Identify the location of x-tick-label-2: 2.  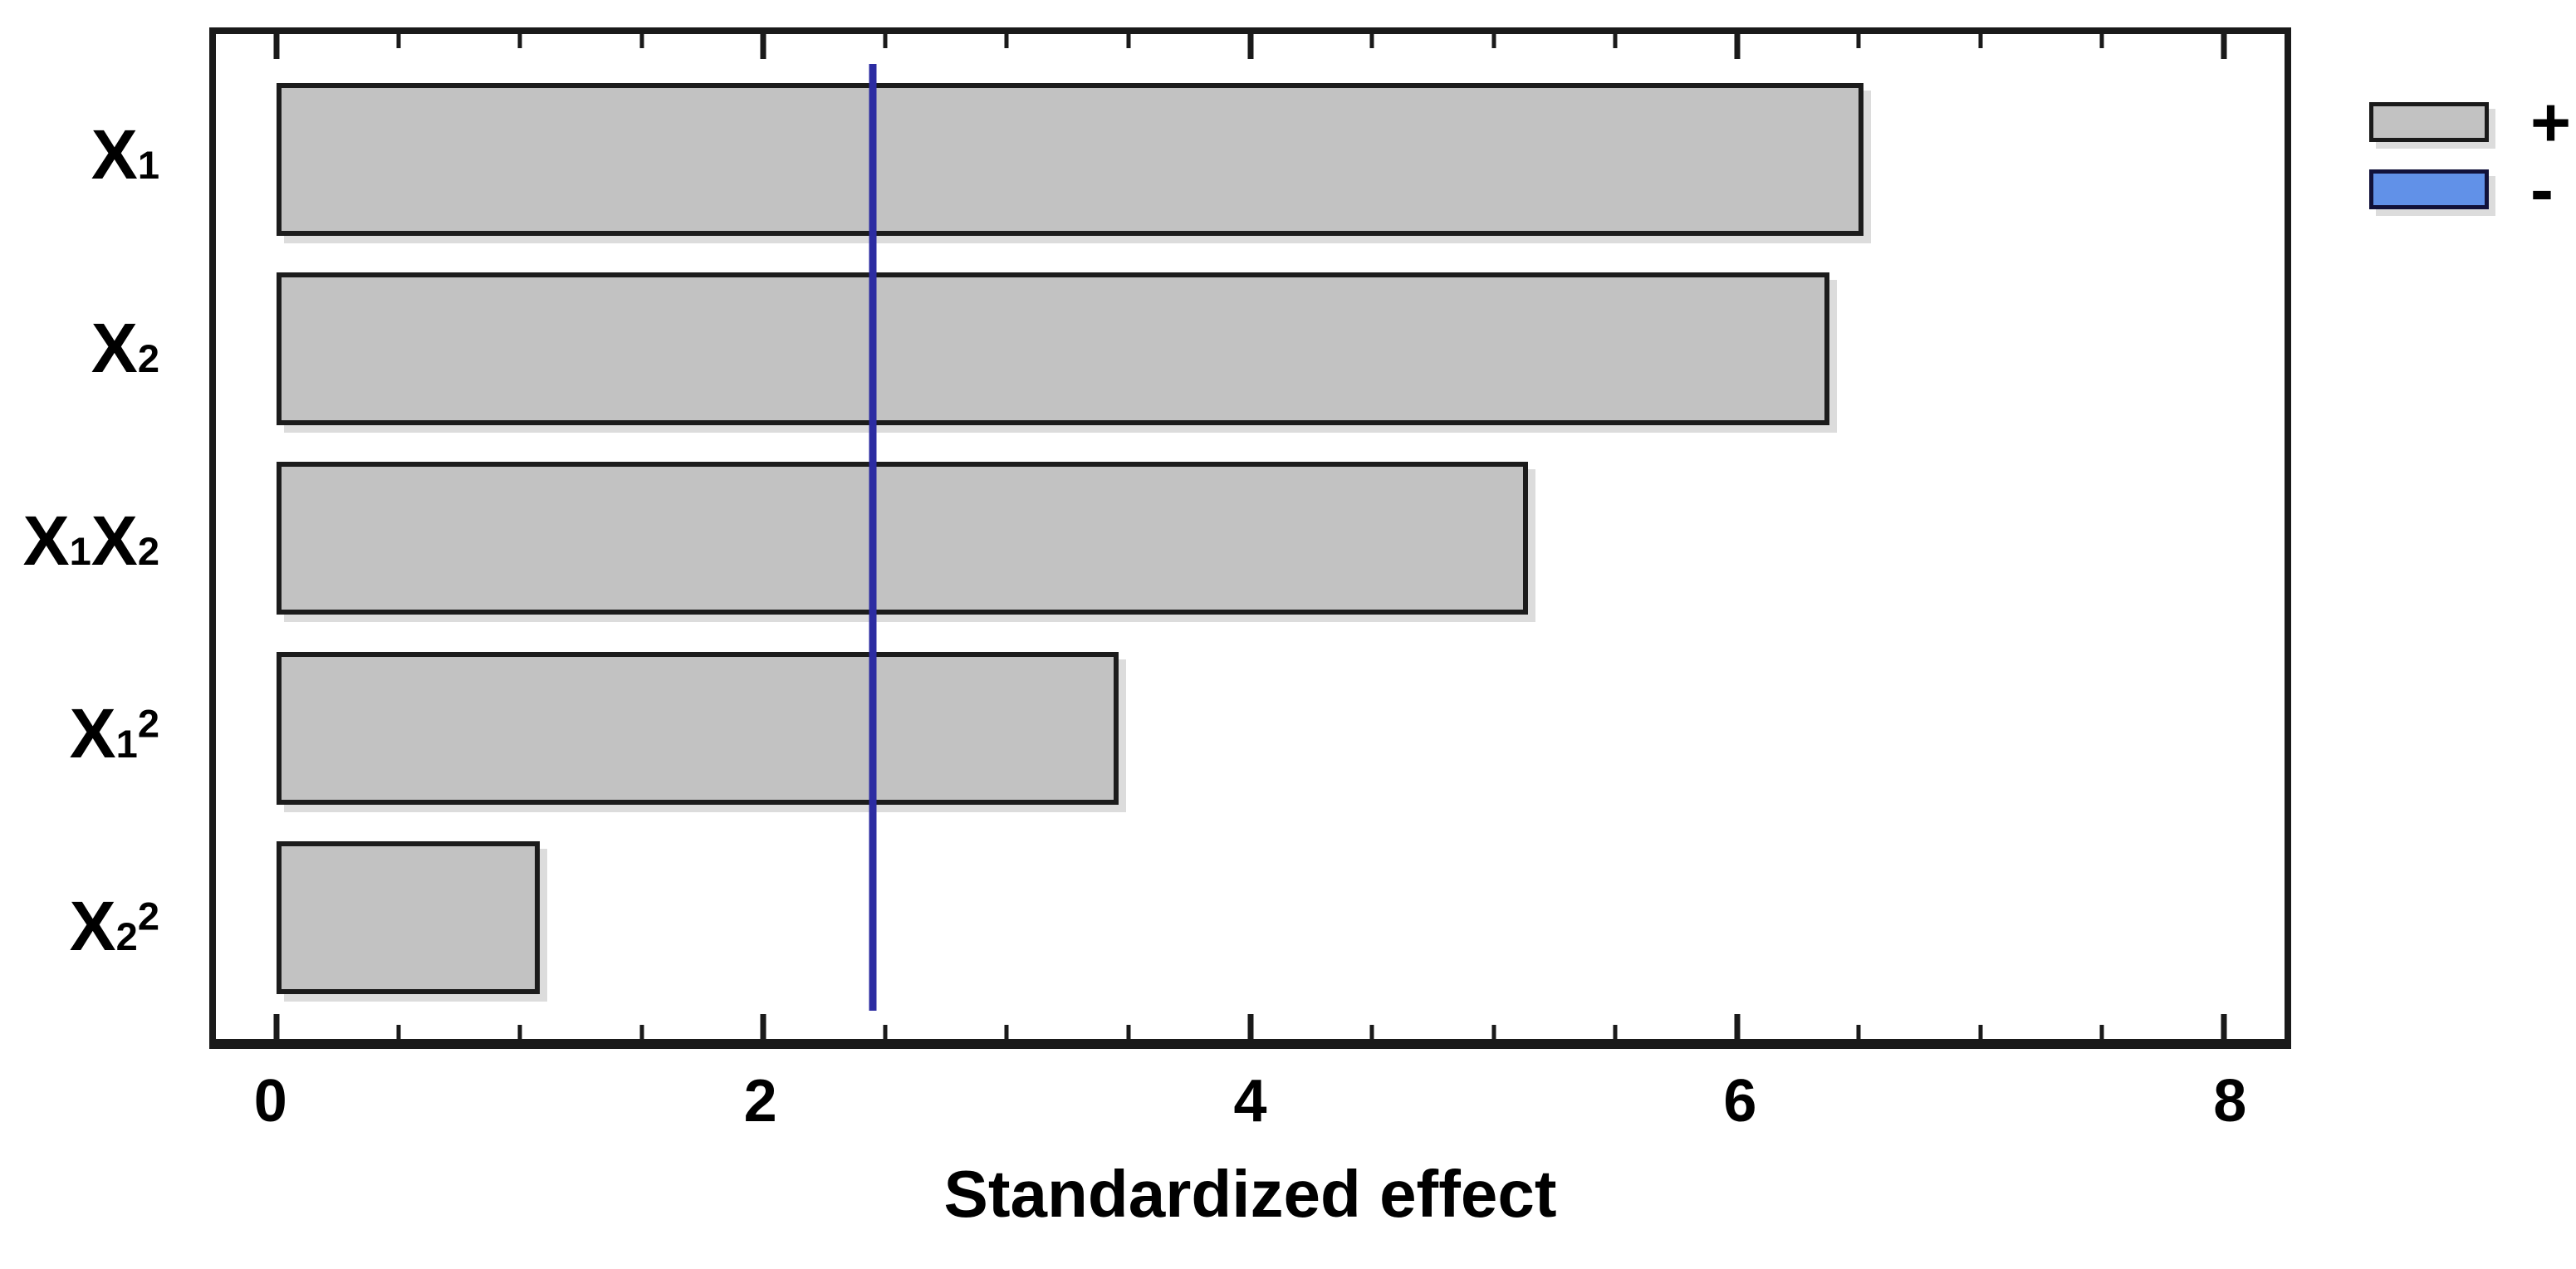
(760, 1101).